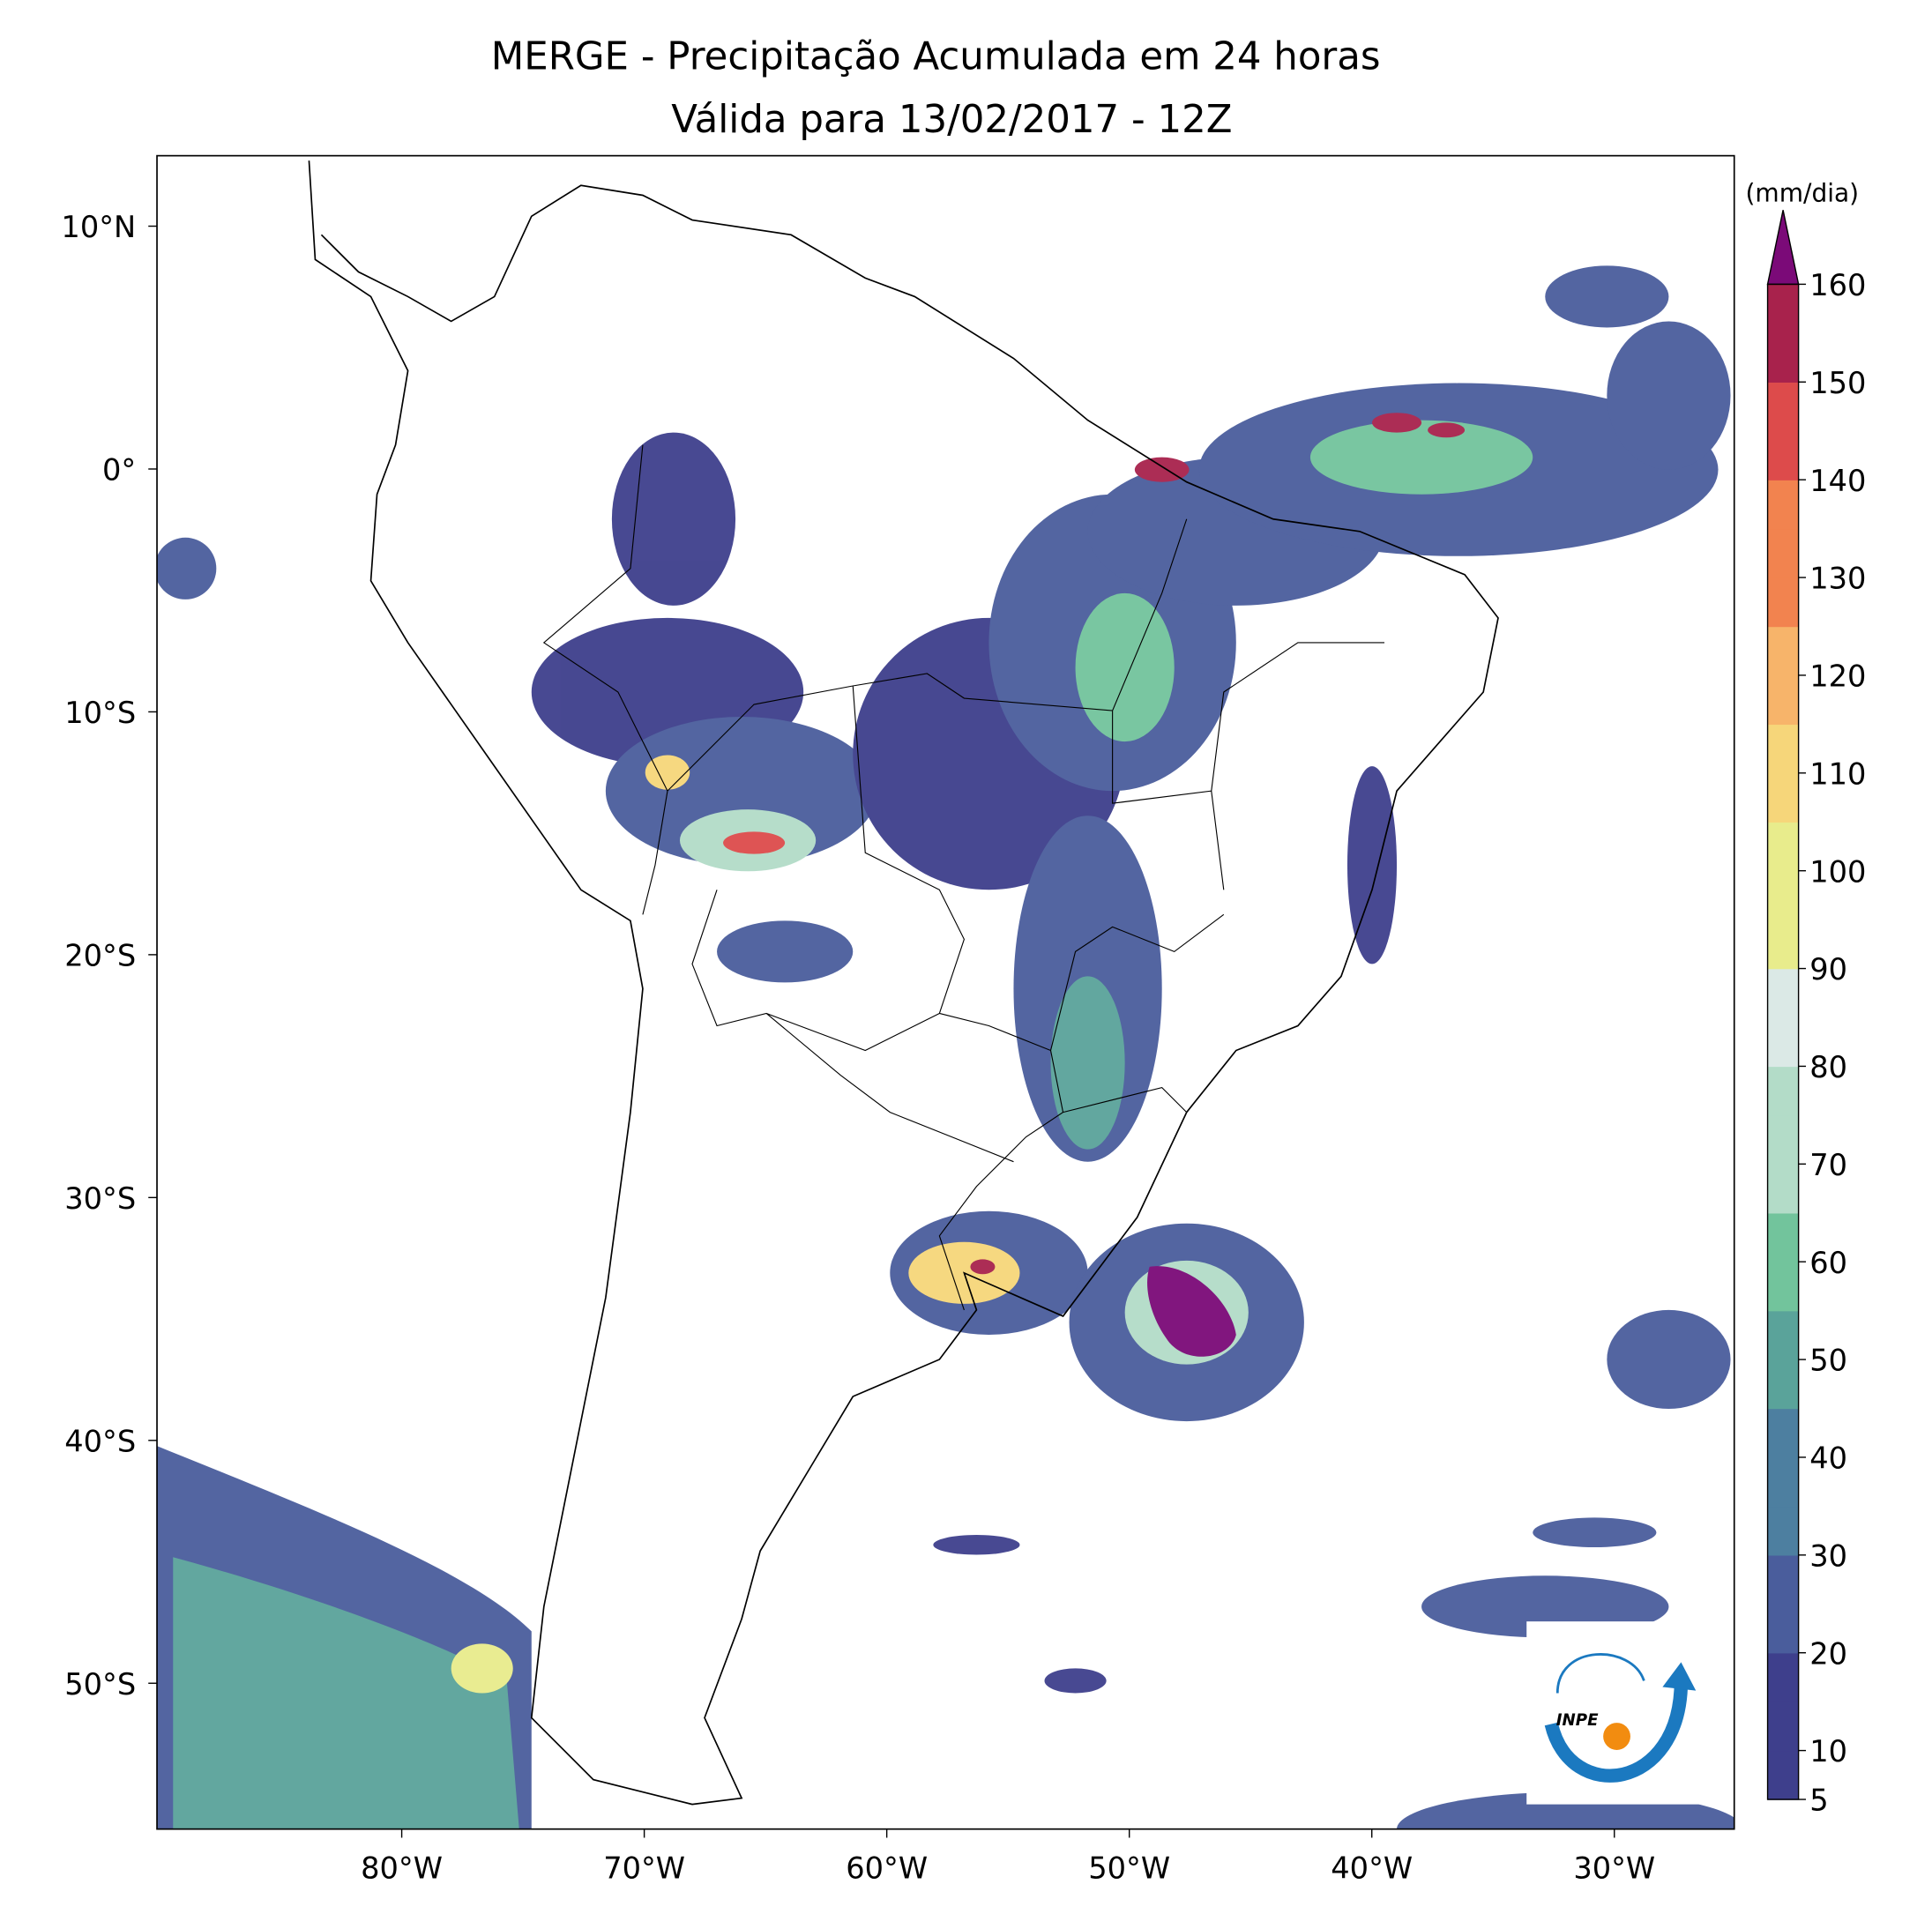  What do you see at coordinates (1837, 285) in the screenshot?
I see `colorbar-tick-label: 160` at bounding box center [1837, 285].